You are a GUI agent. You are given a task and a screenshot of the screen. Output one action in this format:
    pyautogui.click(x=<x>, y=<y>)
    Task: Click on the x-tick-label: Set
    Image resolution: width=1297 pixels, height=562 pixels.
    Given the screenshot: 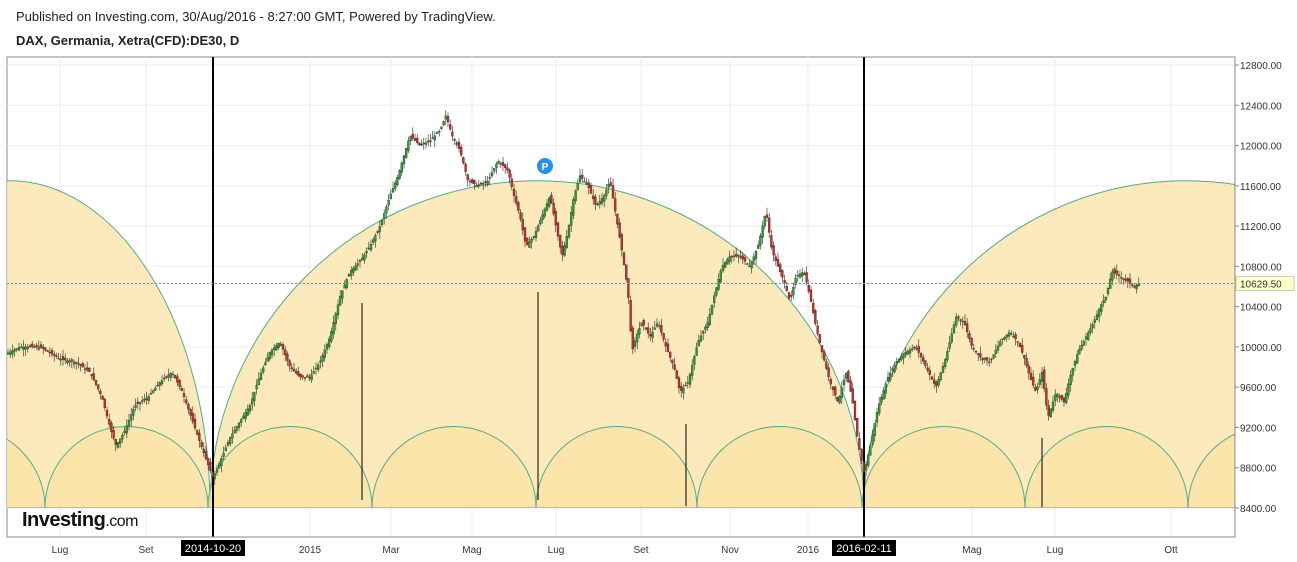 What is the action you would take?
    pyautogui.click(x=640, y=550)
    